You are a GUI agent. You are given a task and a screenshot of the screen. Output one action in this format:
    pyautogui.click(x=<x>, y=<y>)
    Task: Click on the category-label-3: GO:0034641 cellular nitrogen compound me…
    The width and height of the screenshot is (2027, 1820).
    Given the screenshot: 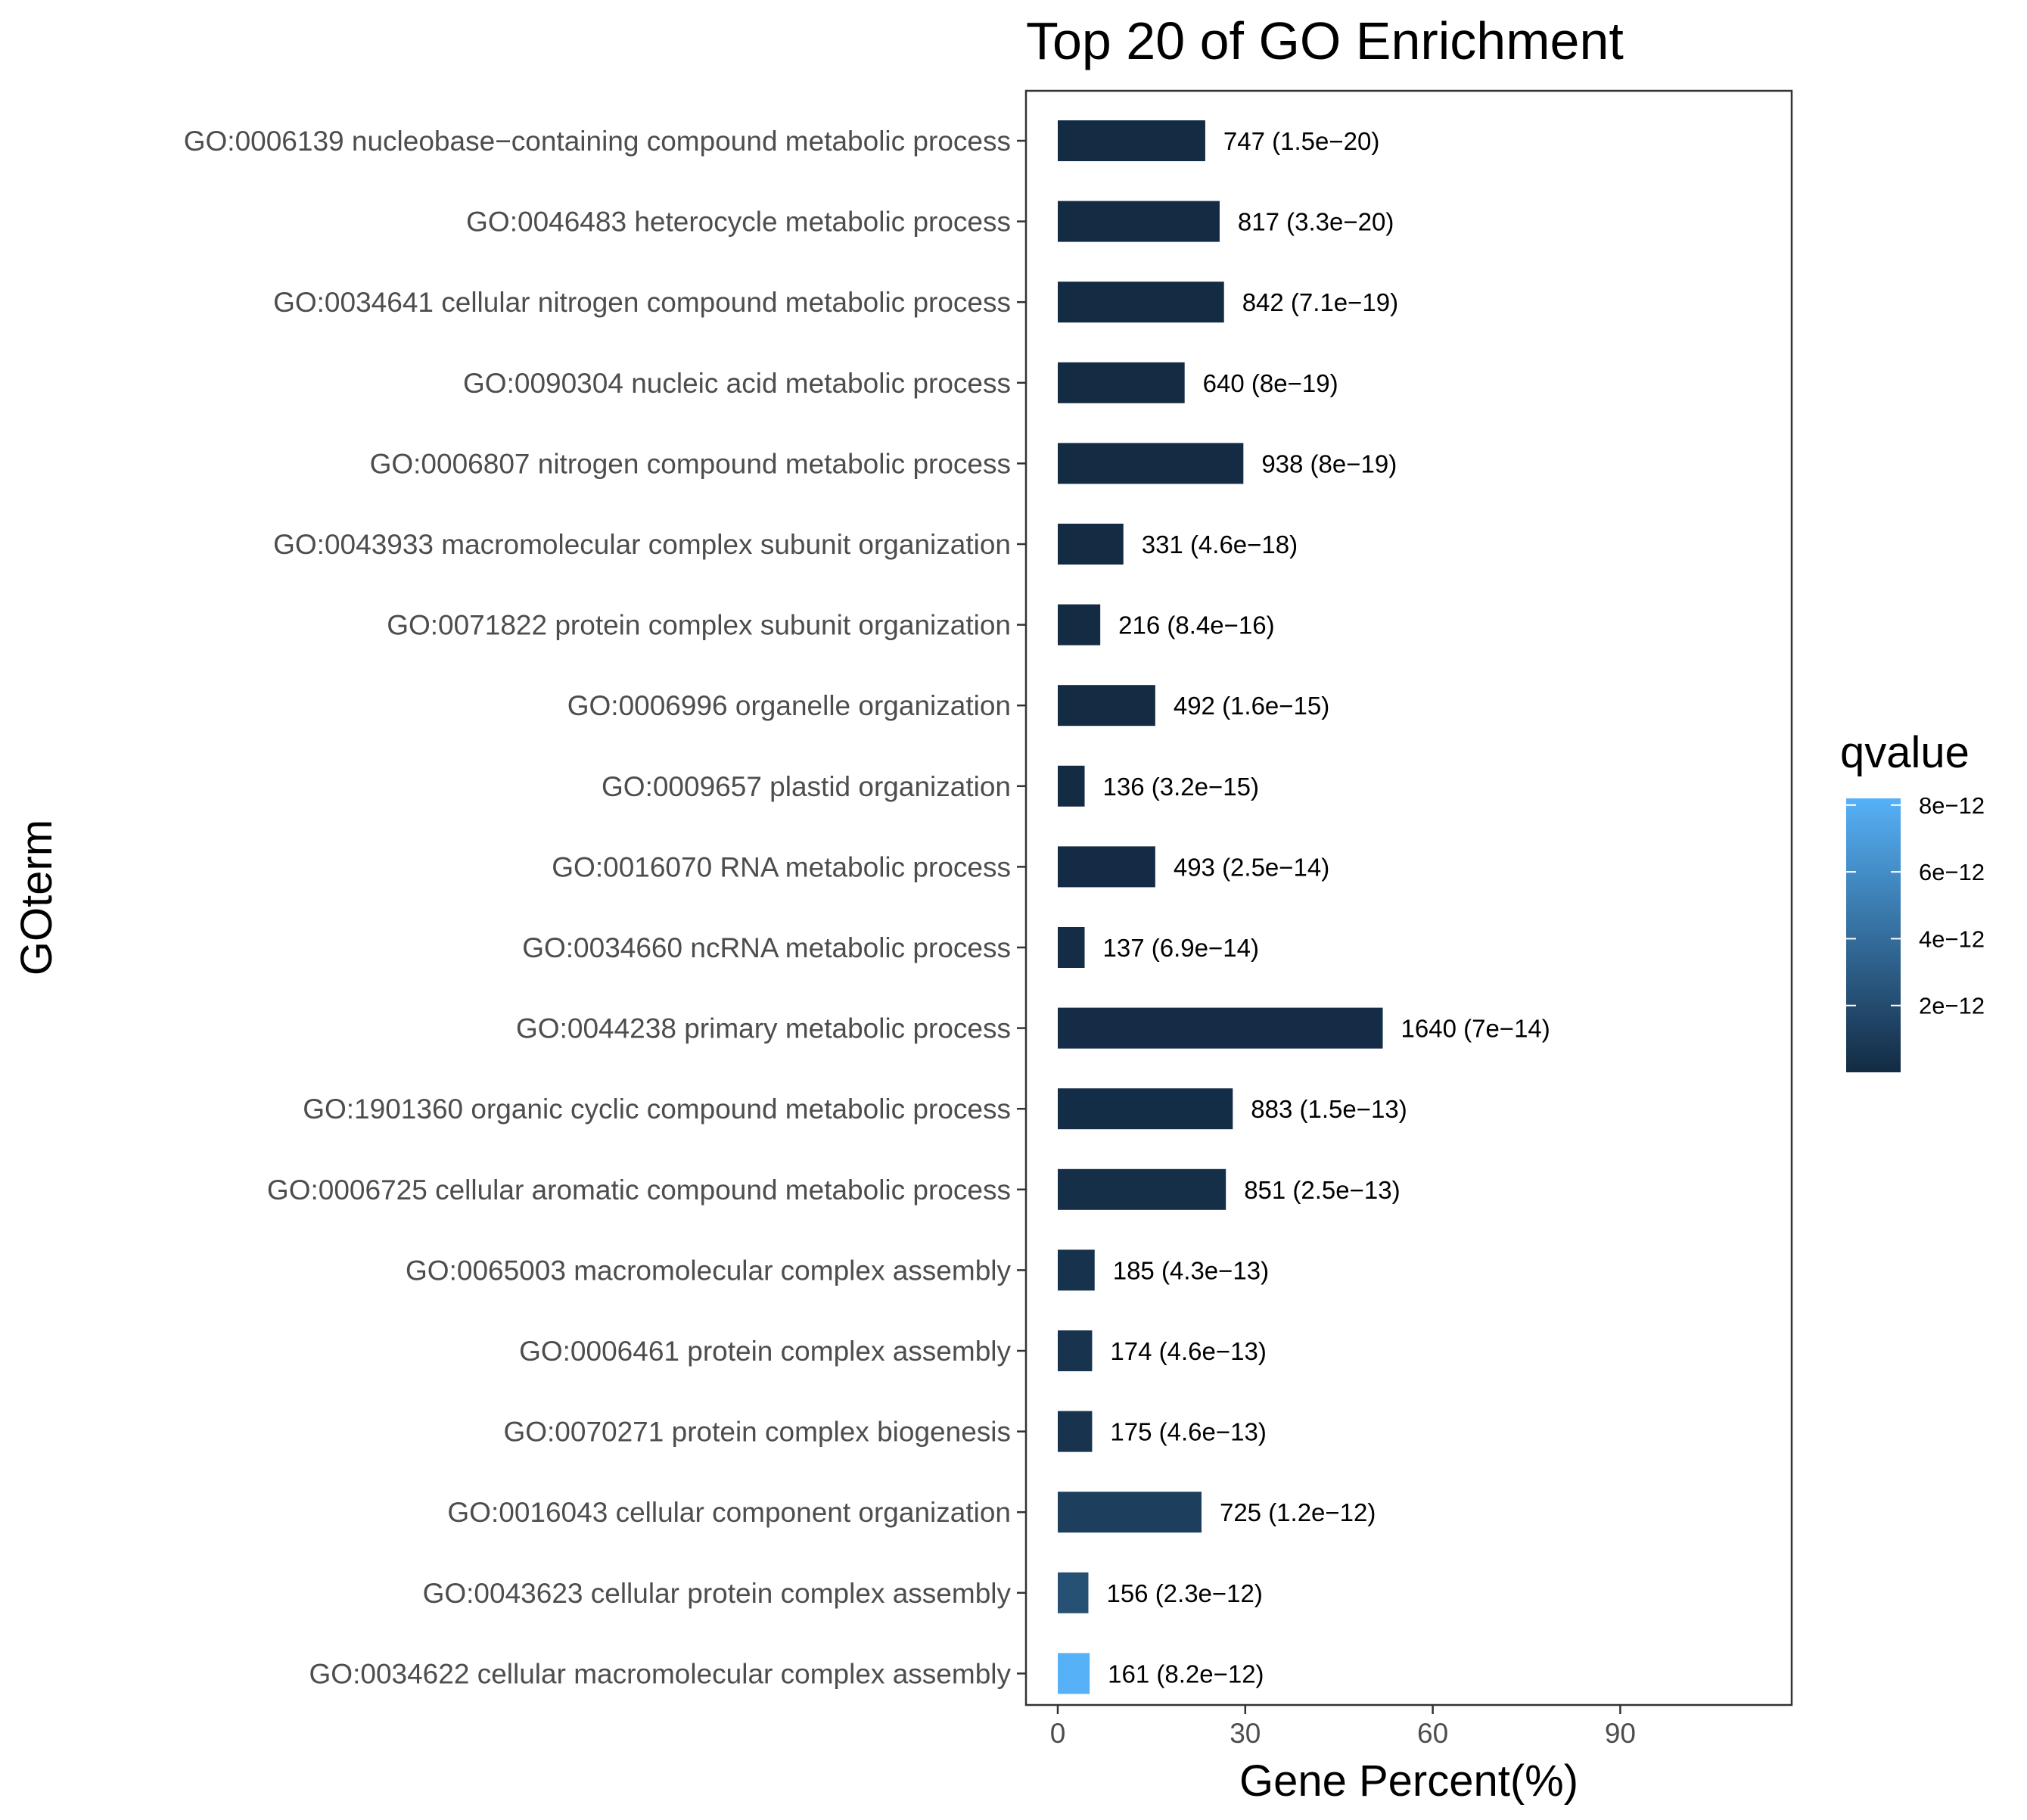 What is the action you would take?
    pyautogui.click(x=642, y=302)
    